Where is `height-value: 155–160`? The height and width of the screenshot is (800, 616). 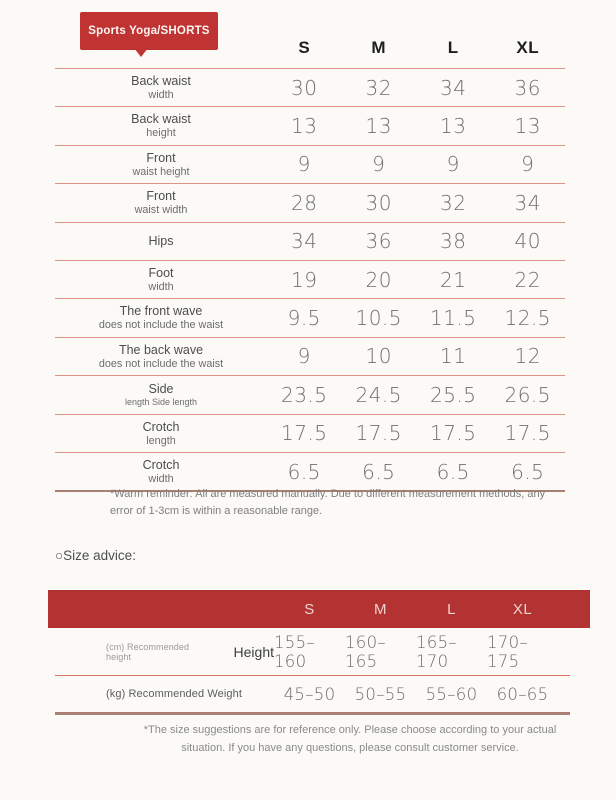
height-value: 155–160 is located at coordinates (294, 651).